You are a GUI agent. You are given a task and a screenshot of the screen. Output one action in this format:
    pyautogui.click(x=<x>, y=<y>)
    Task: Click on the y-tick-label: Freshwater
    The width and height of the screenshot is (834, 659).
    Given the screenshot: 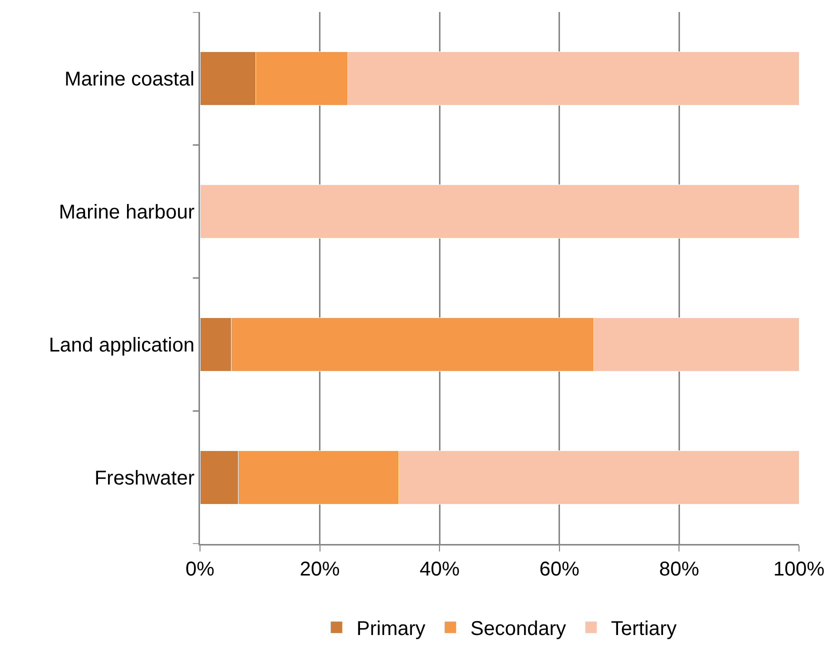 What is the action you would take?
    pyautogui.click(x=144, y=479)
    